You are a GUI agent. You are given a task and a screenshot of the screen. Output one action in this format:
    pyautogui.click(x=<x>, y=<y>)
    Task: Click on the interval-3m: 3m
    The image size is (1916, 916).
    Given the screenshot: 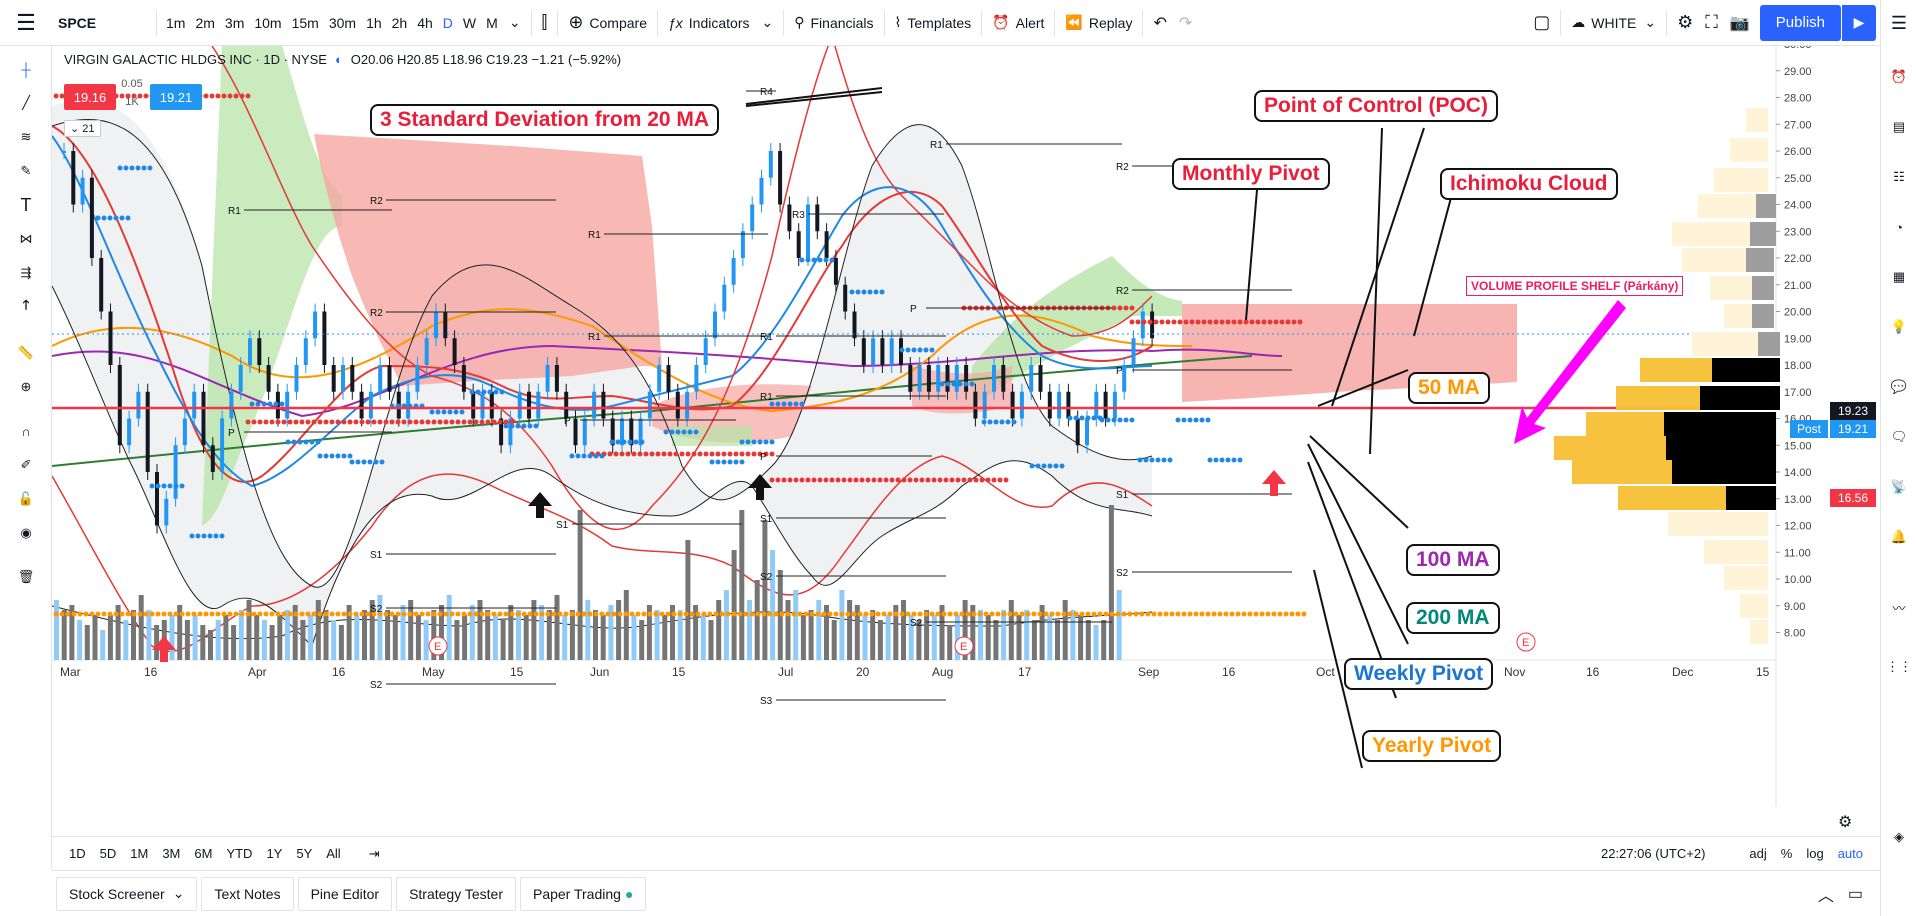 What is the action you would take?
    pyautogui.click(x=234, y=22)
    